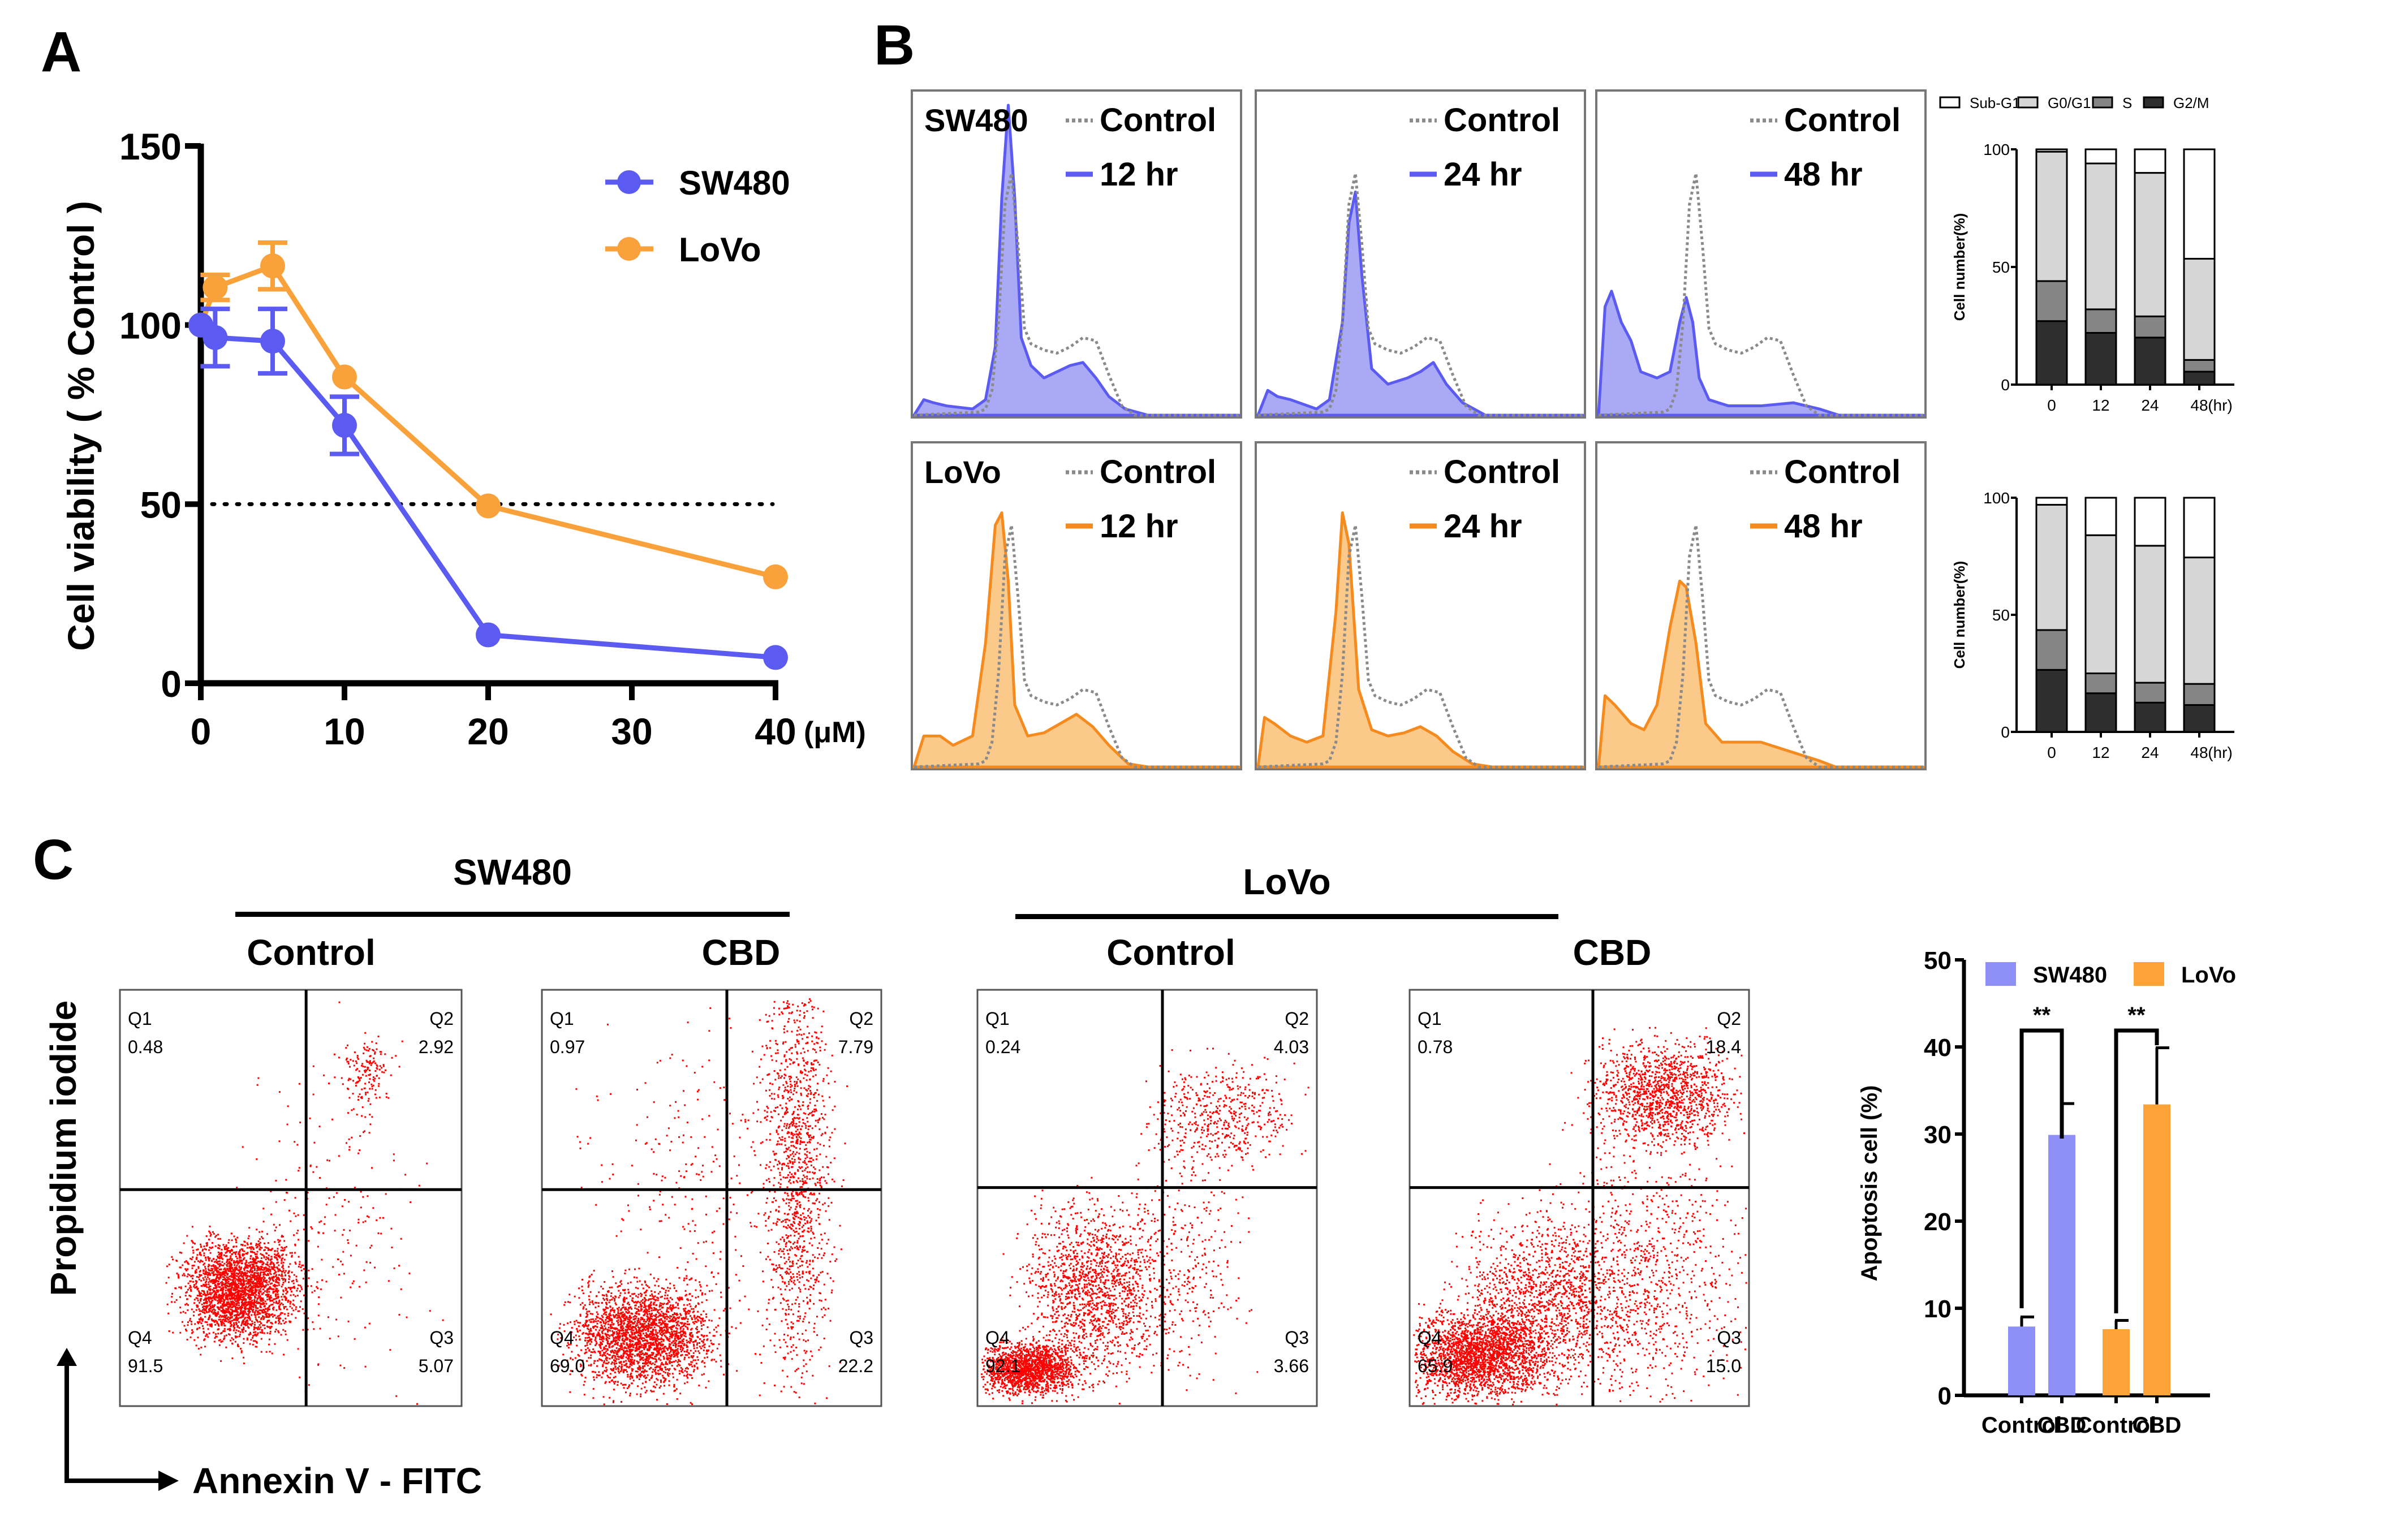  I want to click on treated-histogram, so click(1761, 353).